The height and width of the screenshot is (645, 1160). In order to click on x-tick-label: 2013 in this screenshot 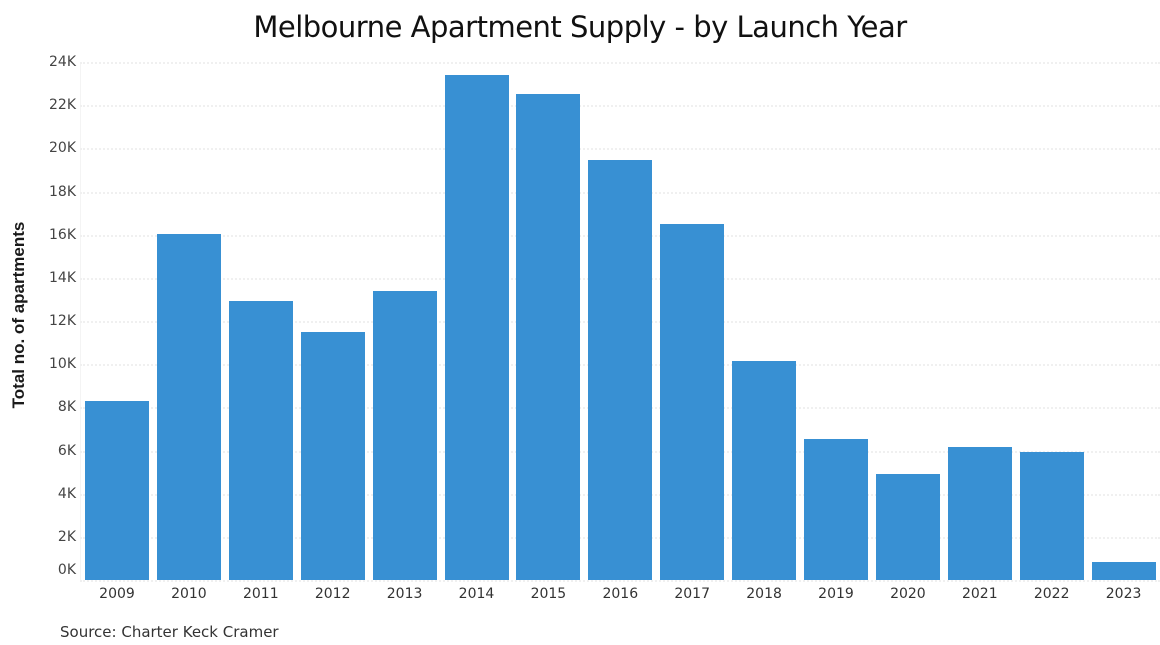, I will do `click(404, 594)`.